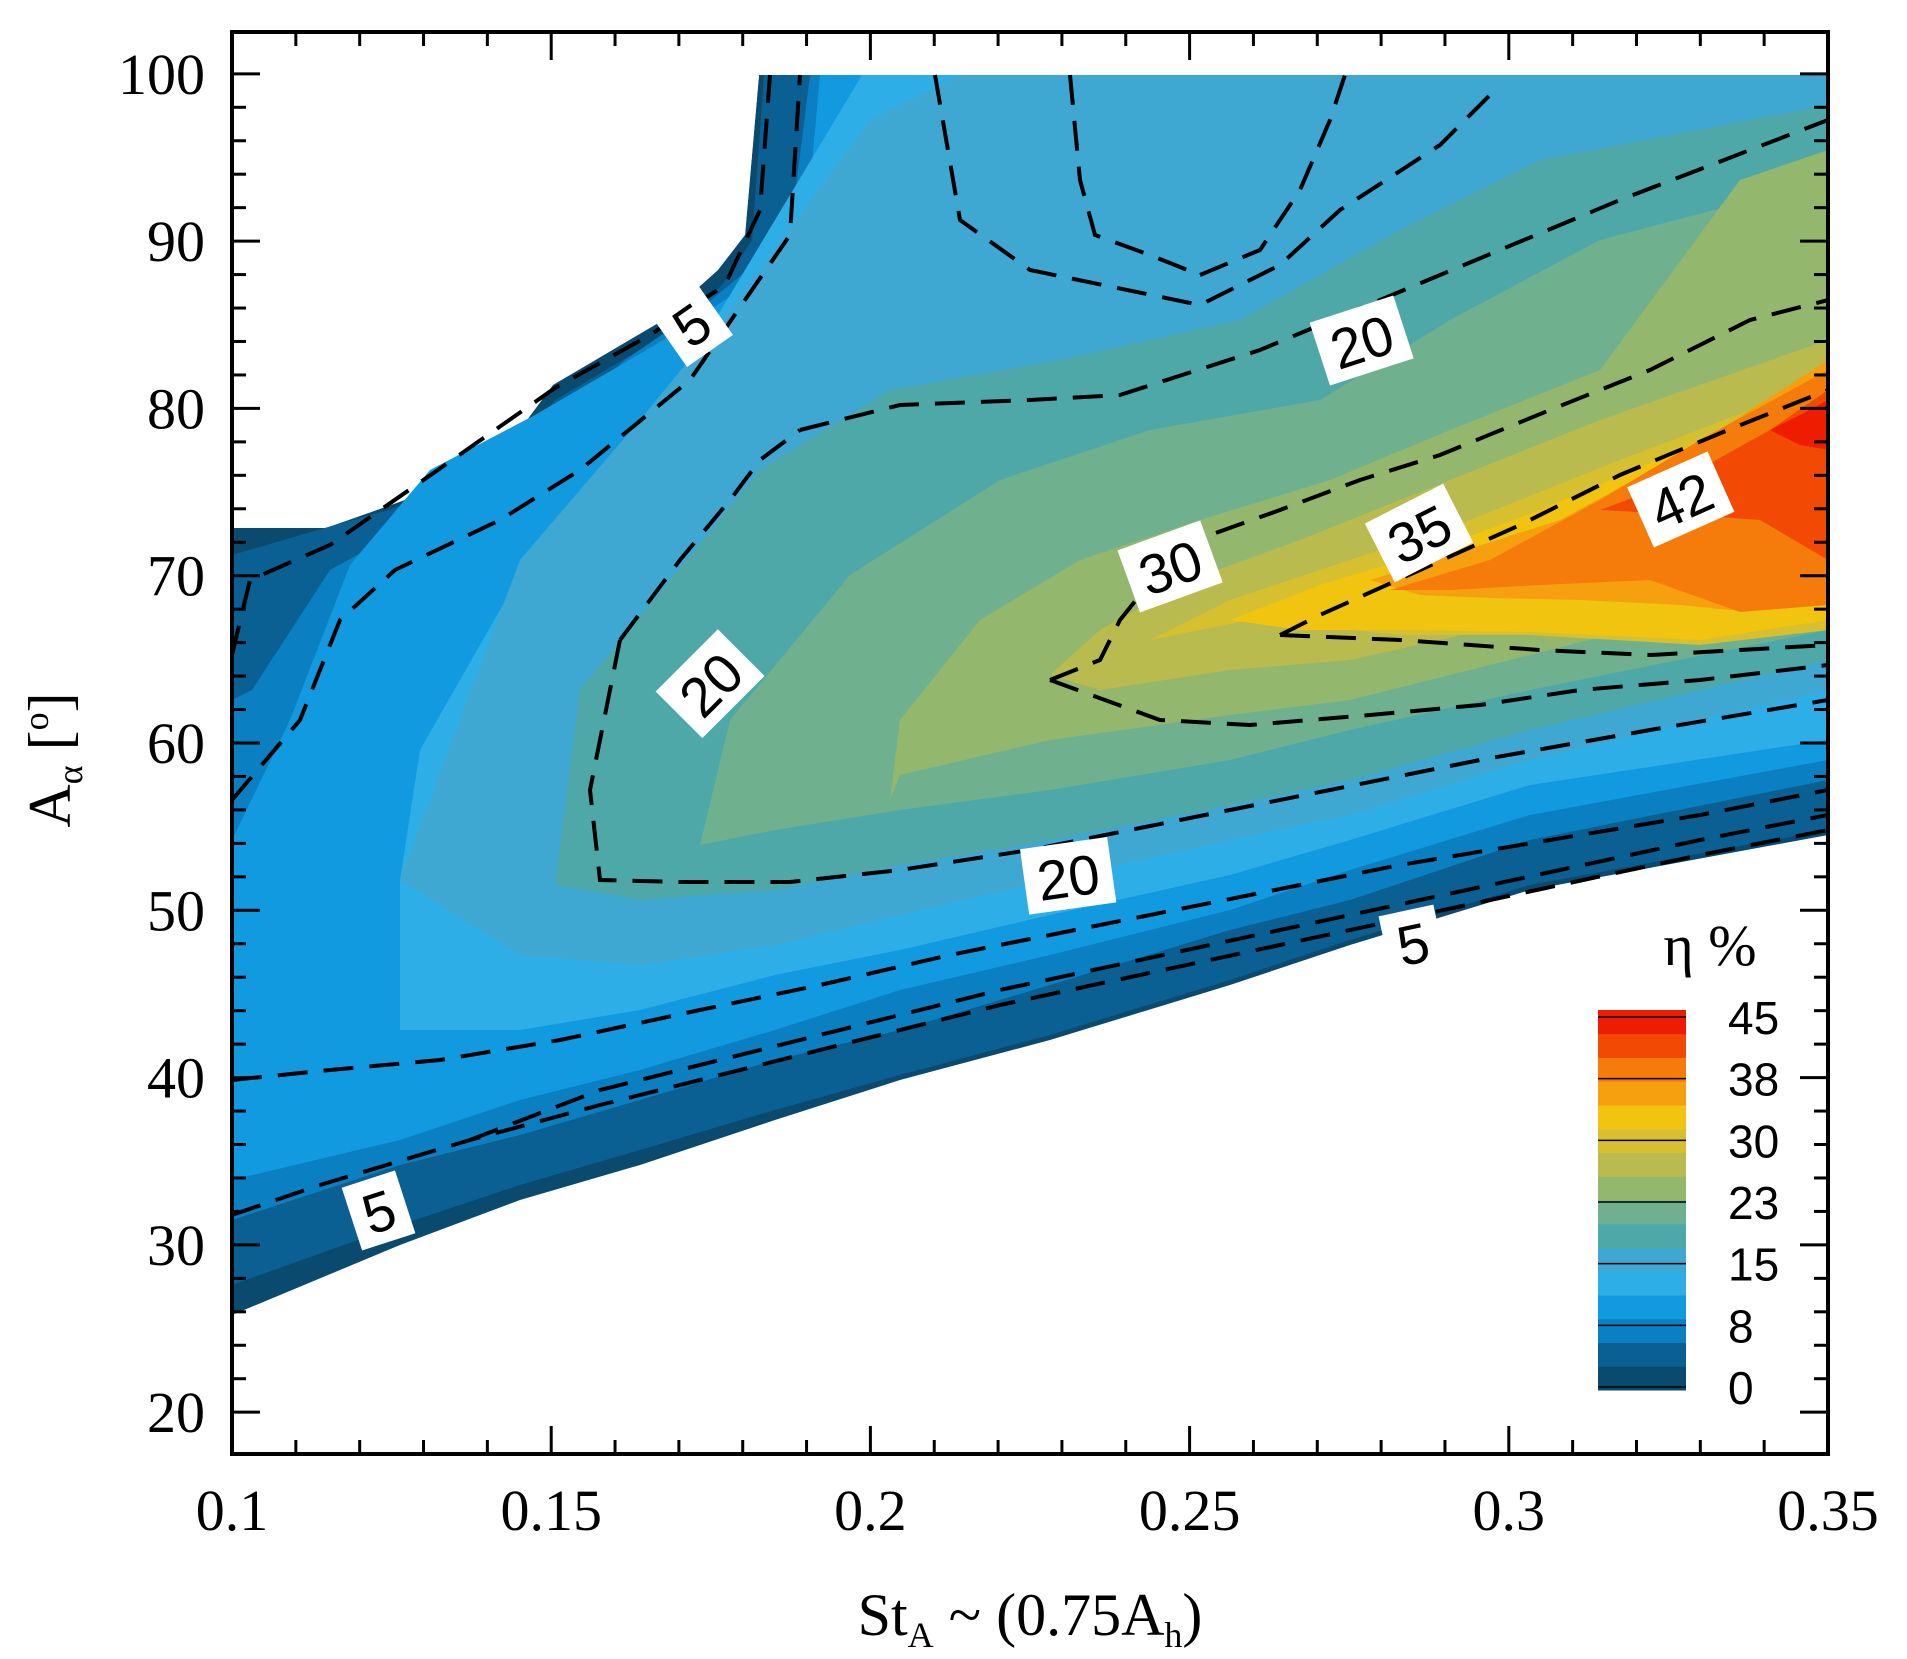 The width and height of the screenshot is (1907, 1659). I want to click on contour-line-5-lower-inner, so click(1148, 977).